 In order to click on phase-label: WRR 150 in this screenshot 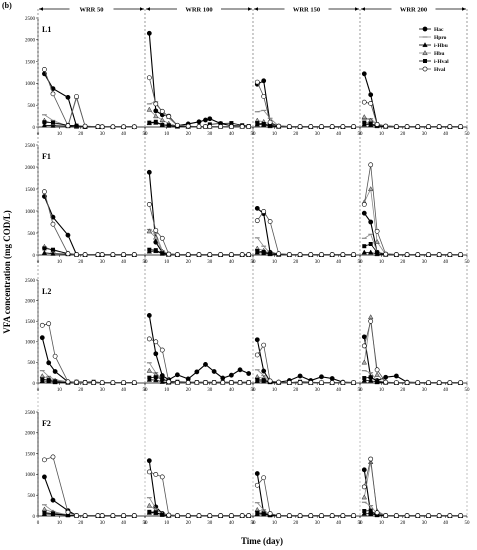, I will do `click(306, 10)`.